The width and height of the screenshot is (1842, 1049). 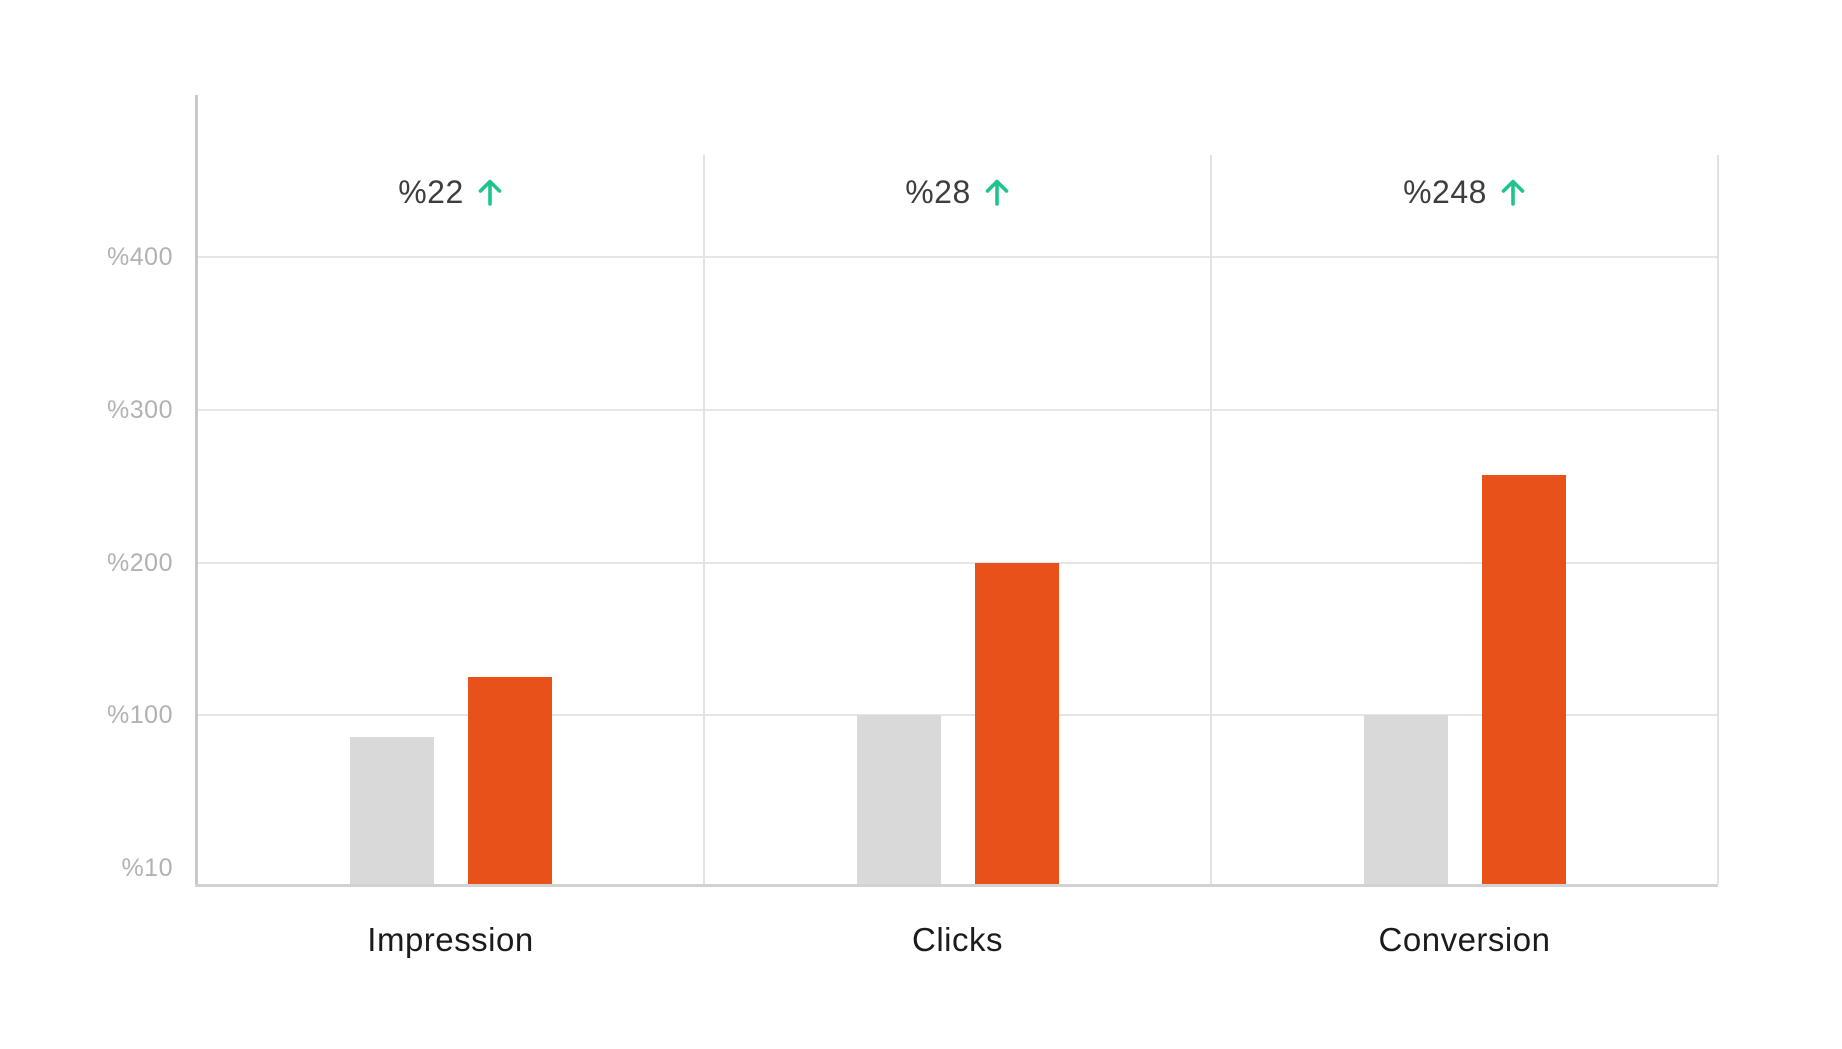 What do you see at coordinates (147, 868) in the screenshot?
I see `y-axis-tick-label: %10` at bounding box center [147, 868].